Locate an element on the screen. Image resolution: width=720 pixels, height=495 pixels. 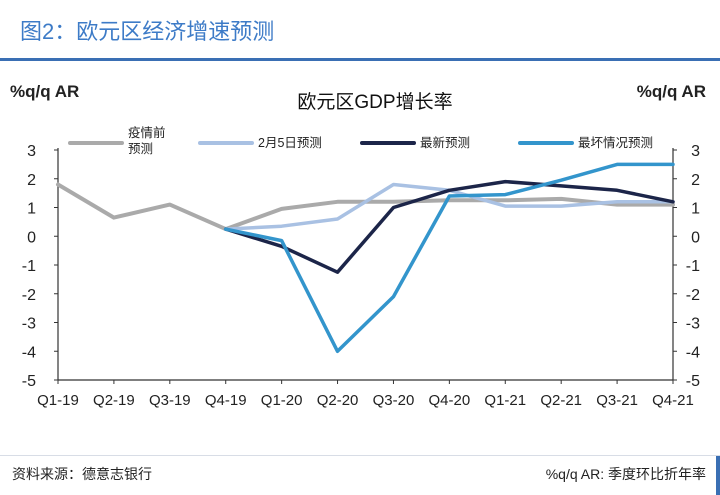
x-tick-label: Q2-19 is located at coordinates (114, 400).